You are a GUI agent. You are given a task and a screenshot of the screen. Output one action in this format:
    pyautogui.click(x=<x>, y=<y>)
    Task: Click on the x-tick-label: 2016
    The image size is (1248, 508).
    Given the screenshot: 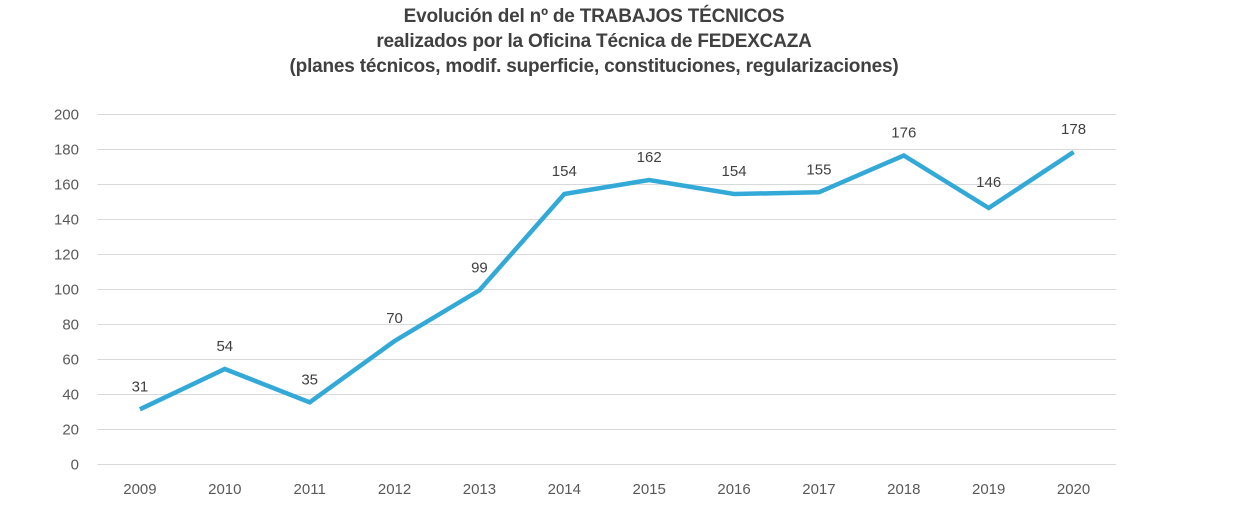 What is the action you would take?
    pyautogui.click(x=733, y=489)
    